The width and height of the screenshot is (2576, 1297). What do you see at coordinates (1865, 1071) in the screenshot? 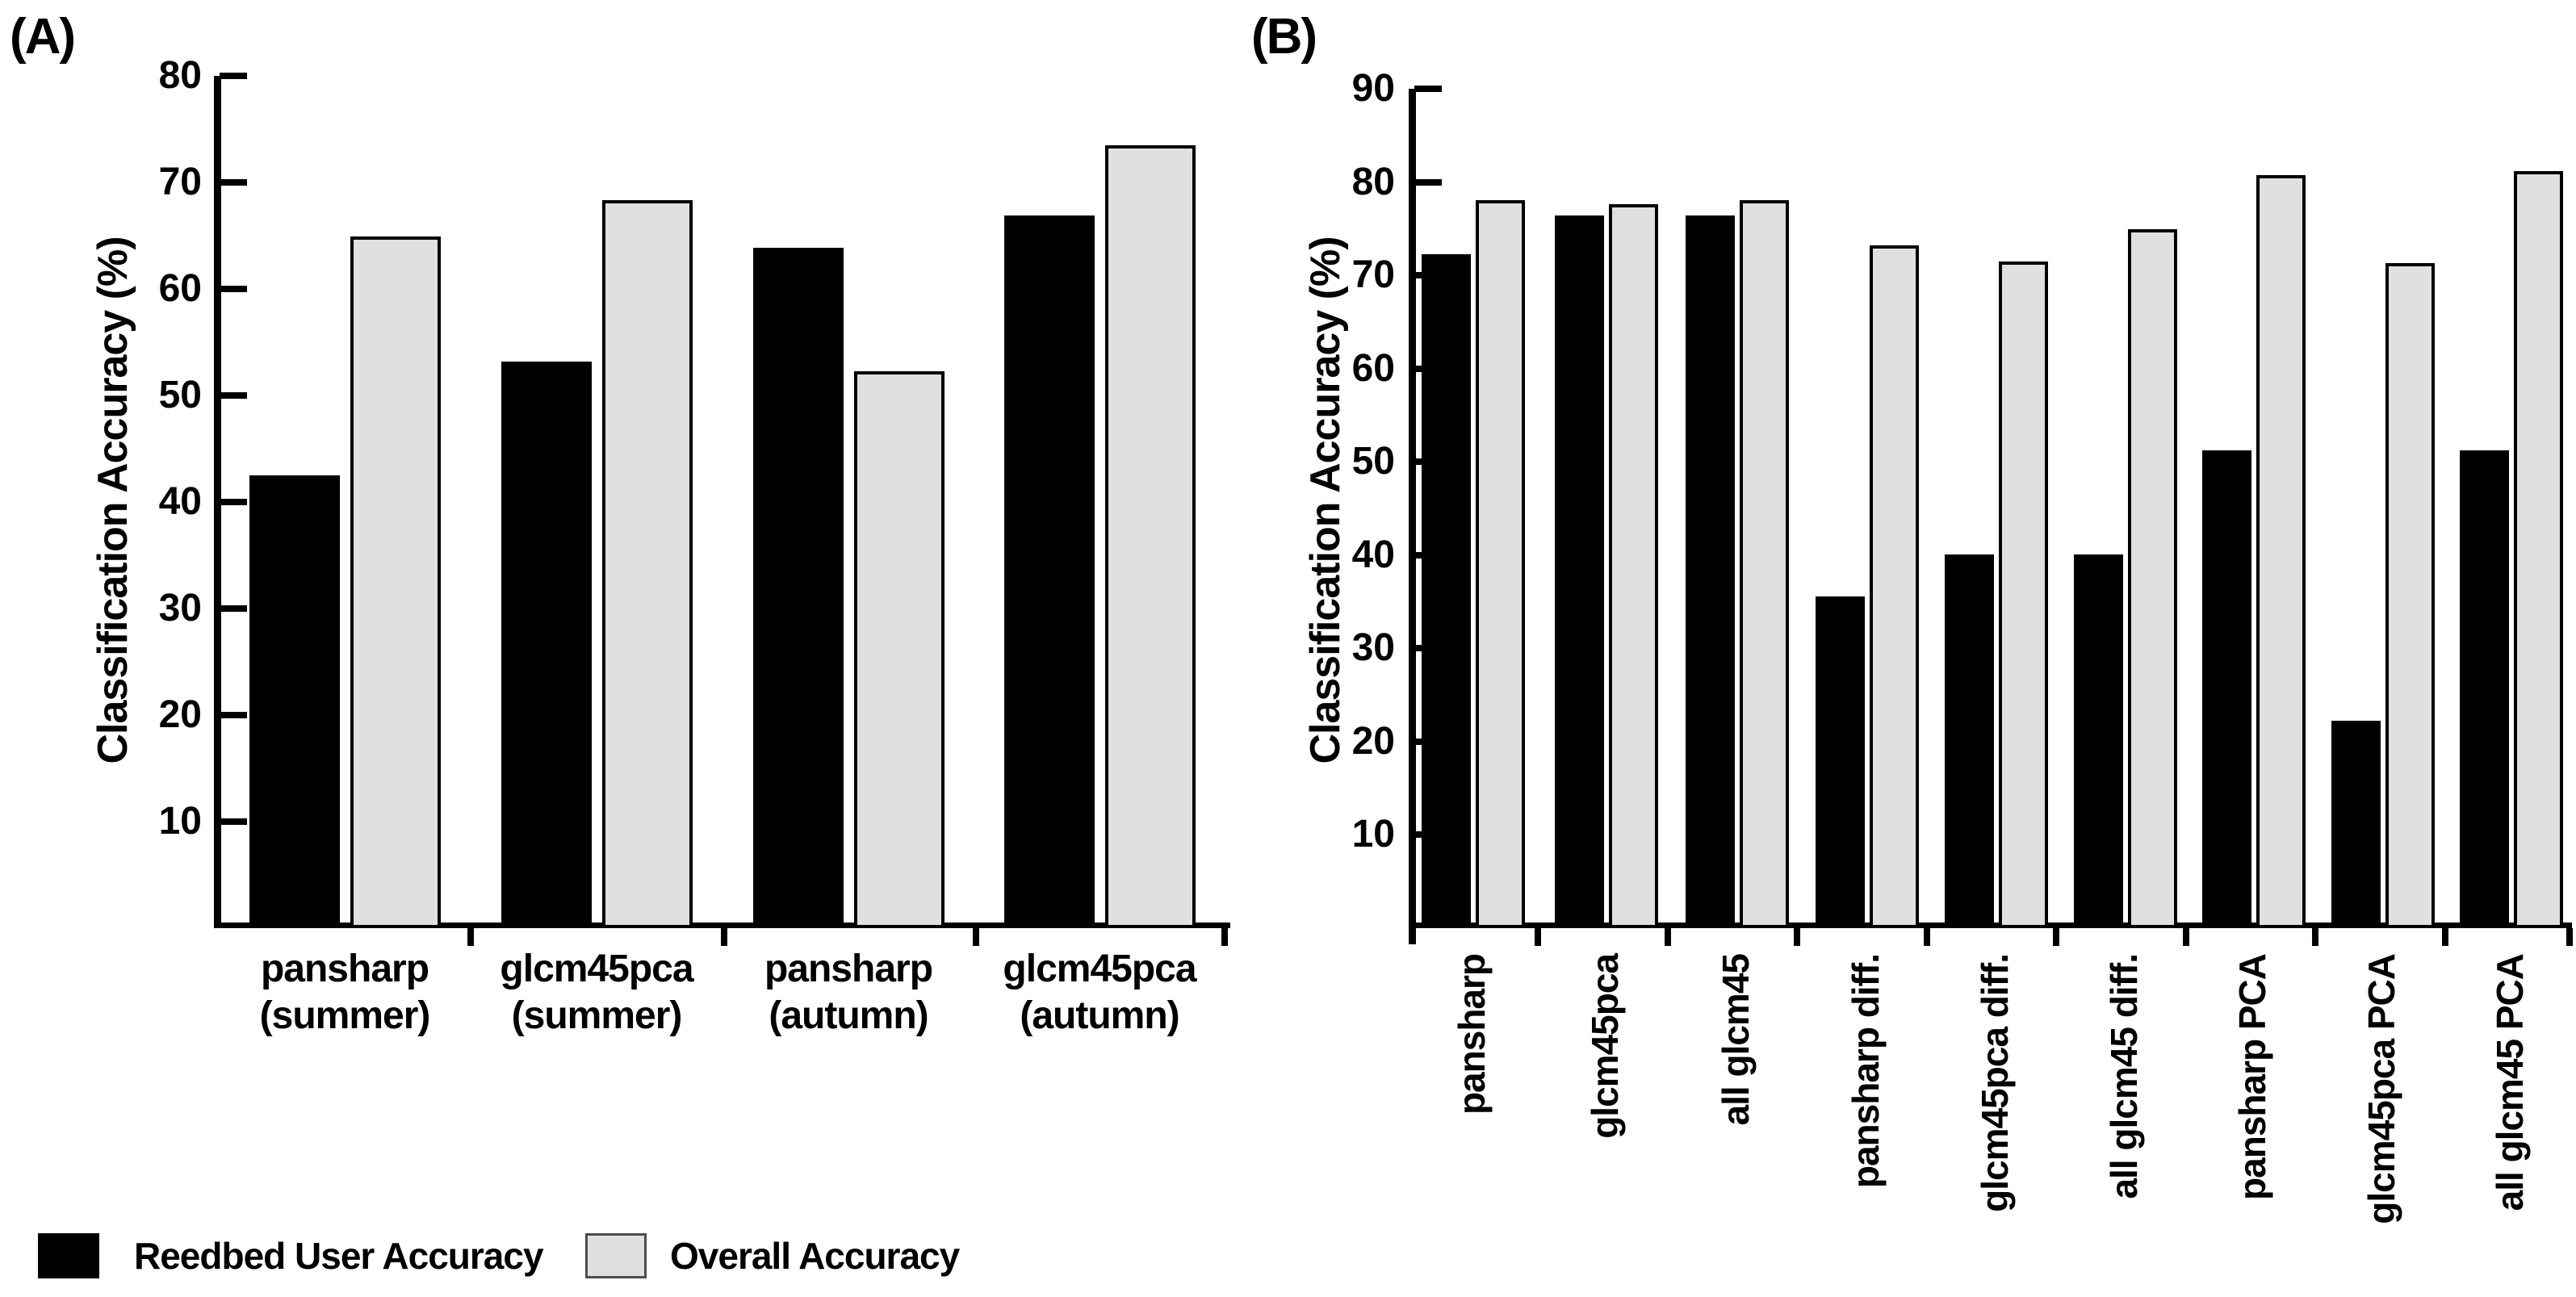
I see `category-label: pansharp diff.` at bounding box center [1865, 1071].